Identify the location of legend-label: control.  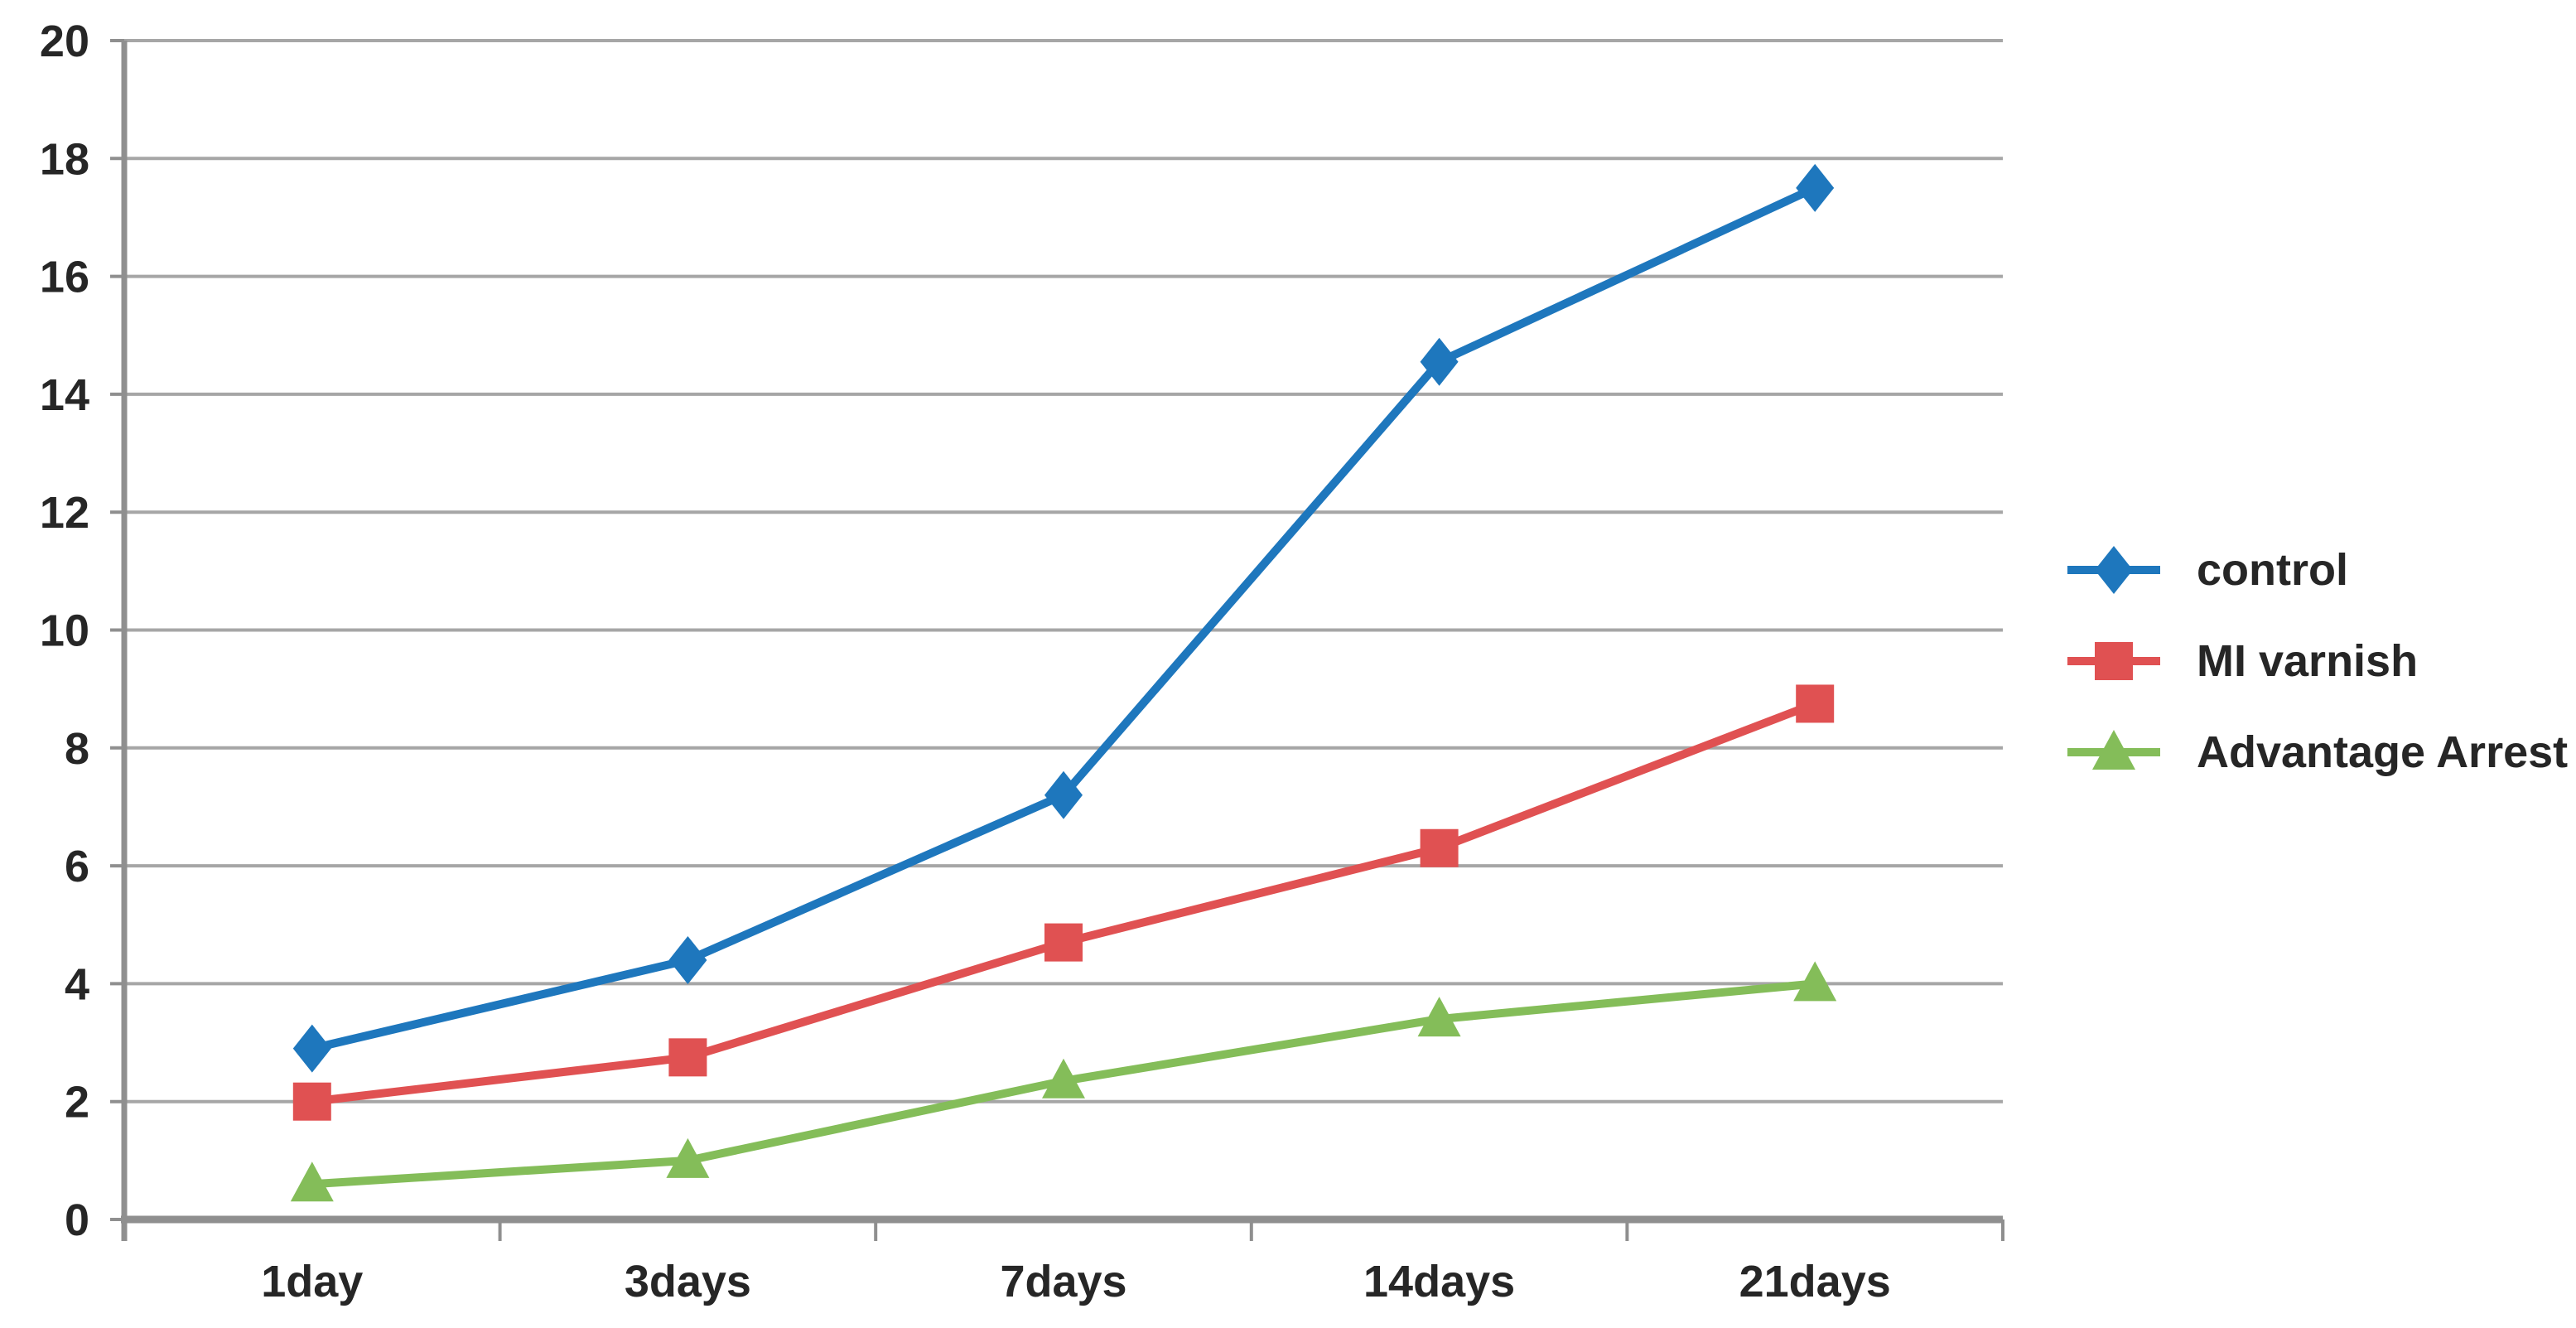
(2272, 570).